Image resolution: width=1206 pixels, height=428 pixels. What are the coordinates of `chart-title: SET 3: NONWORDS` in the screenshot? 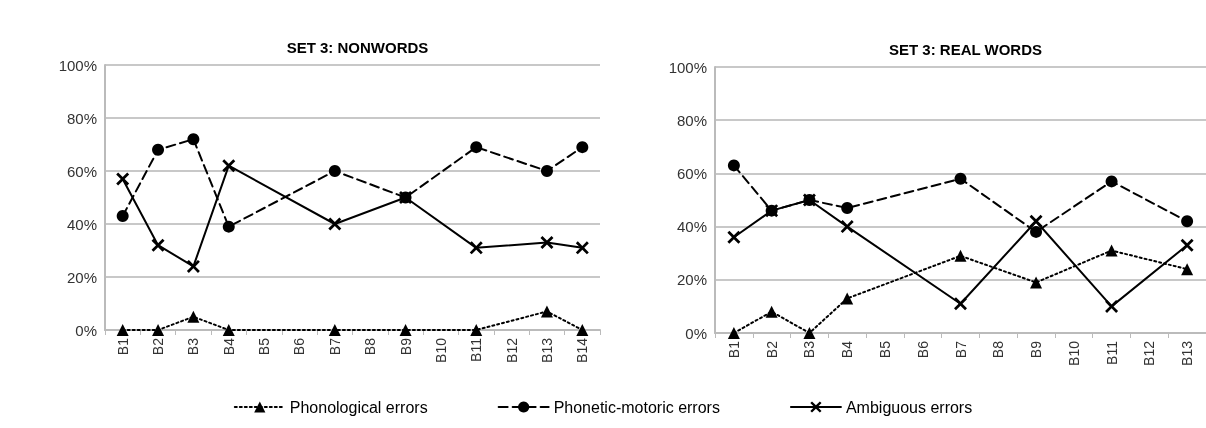 It's located at (357, 47).